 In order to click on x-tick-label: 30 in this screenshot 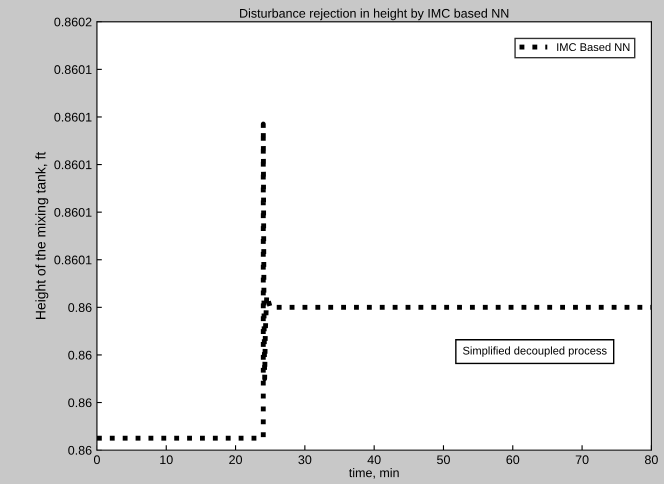, I will do `click(305, 459)`.